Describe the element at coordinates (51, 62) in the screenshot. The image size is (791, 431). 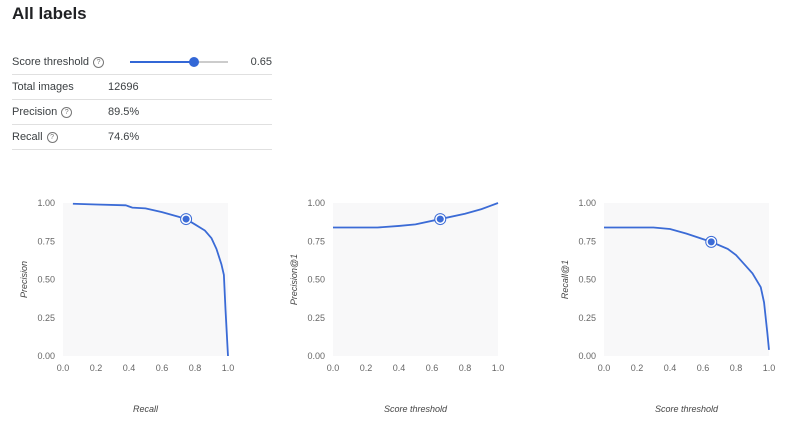
I see `threshold-label: Score threshold` at that location.